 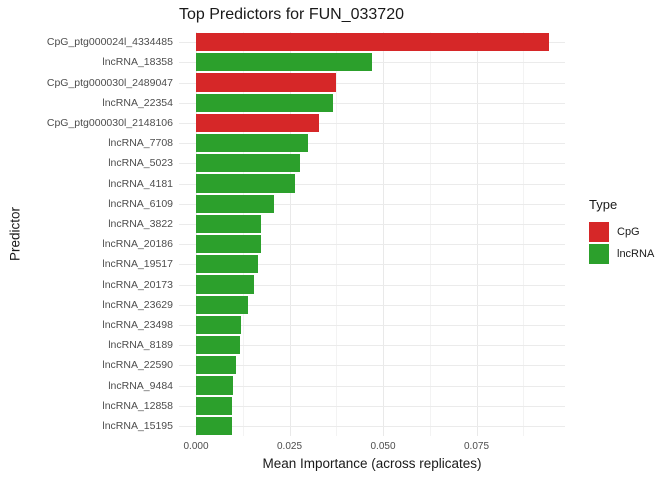 What do you see at coordinates (140, 183) in the screenshot?
I see `y-tick-label: lncRNA_4181` at bounding box center [140, 183].